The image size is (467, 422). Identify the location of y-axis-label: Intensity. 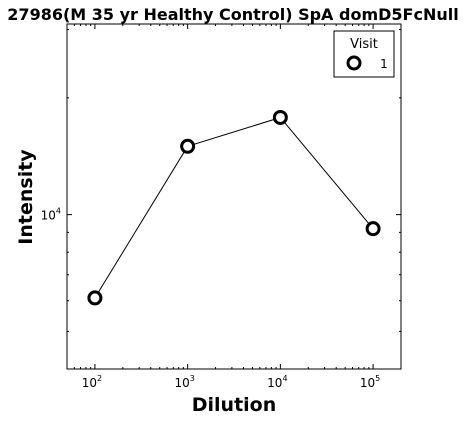
(26, 197).